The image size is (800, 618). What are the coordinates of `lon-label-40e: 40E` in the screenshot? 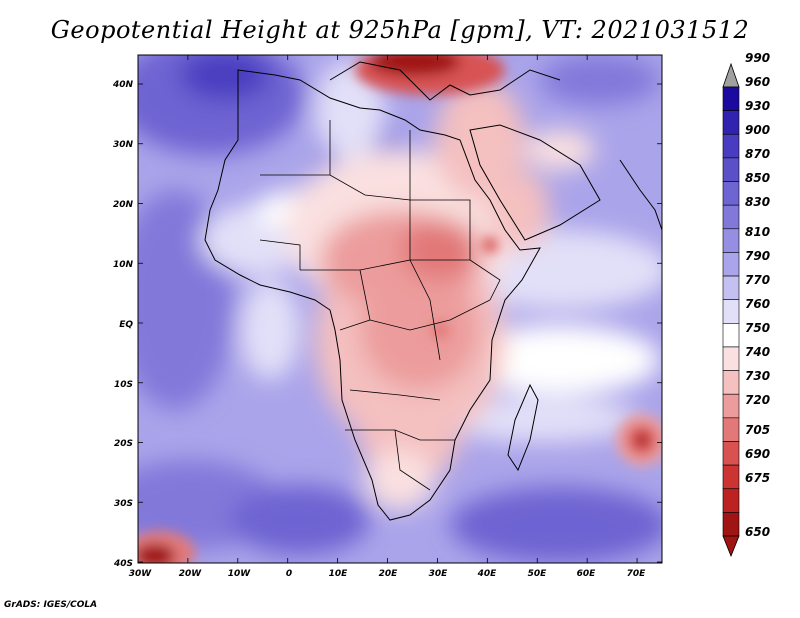 It's located at (487, 574).